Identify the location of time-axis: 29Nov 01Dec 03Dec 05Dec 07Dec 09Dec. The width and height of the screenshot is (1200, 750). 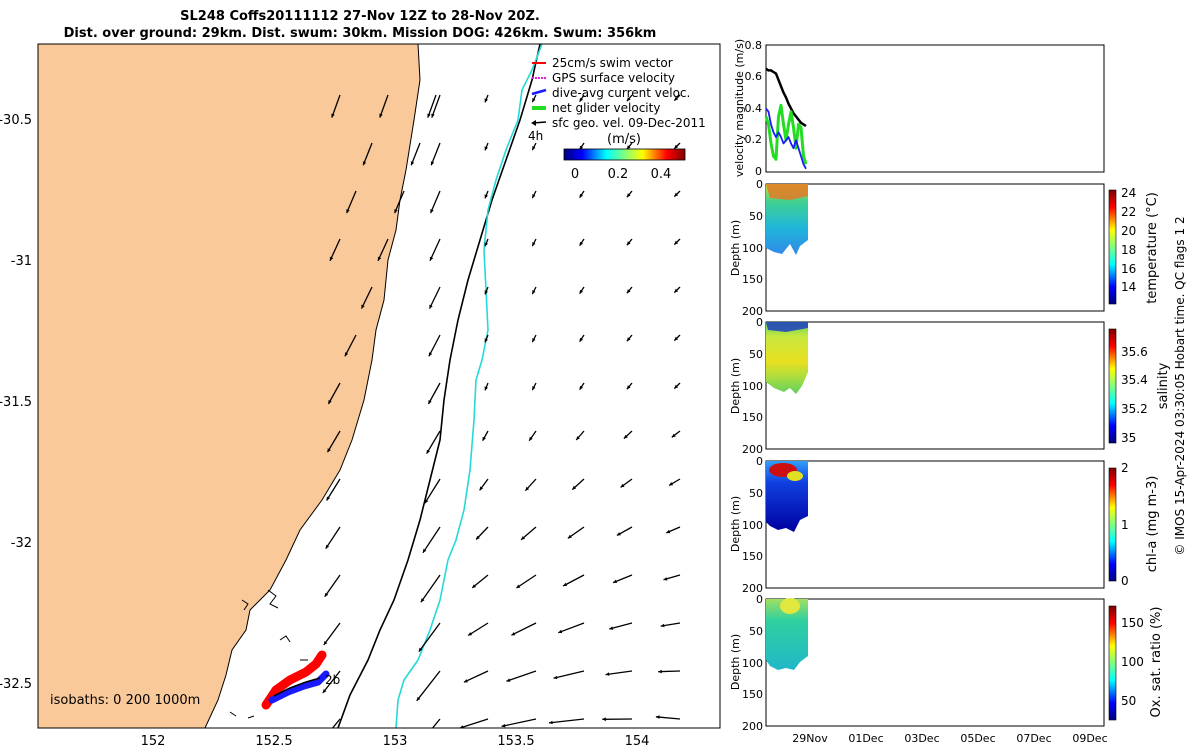
(949, 738).